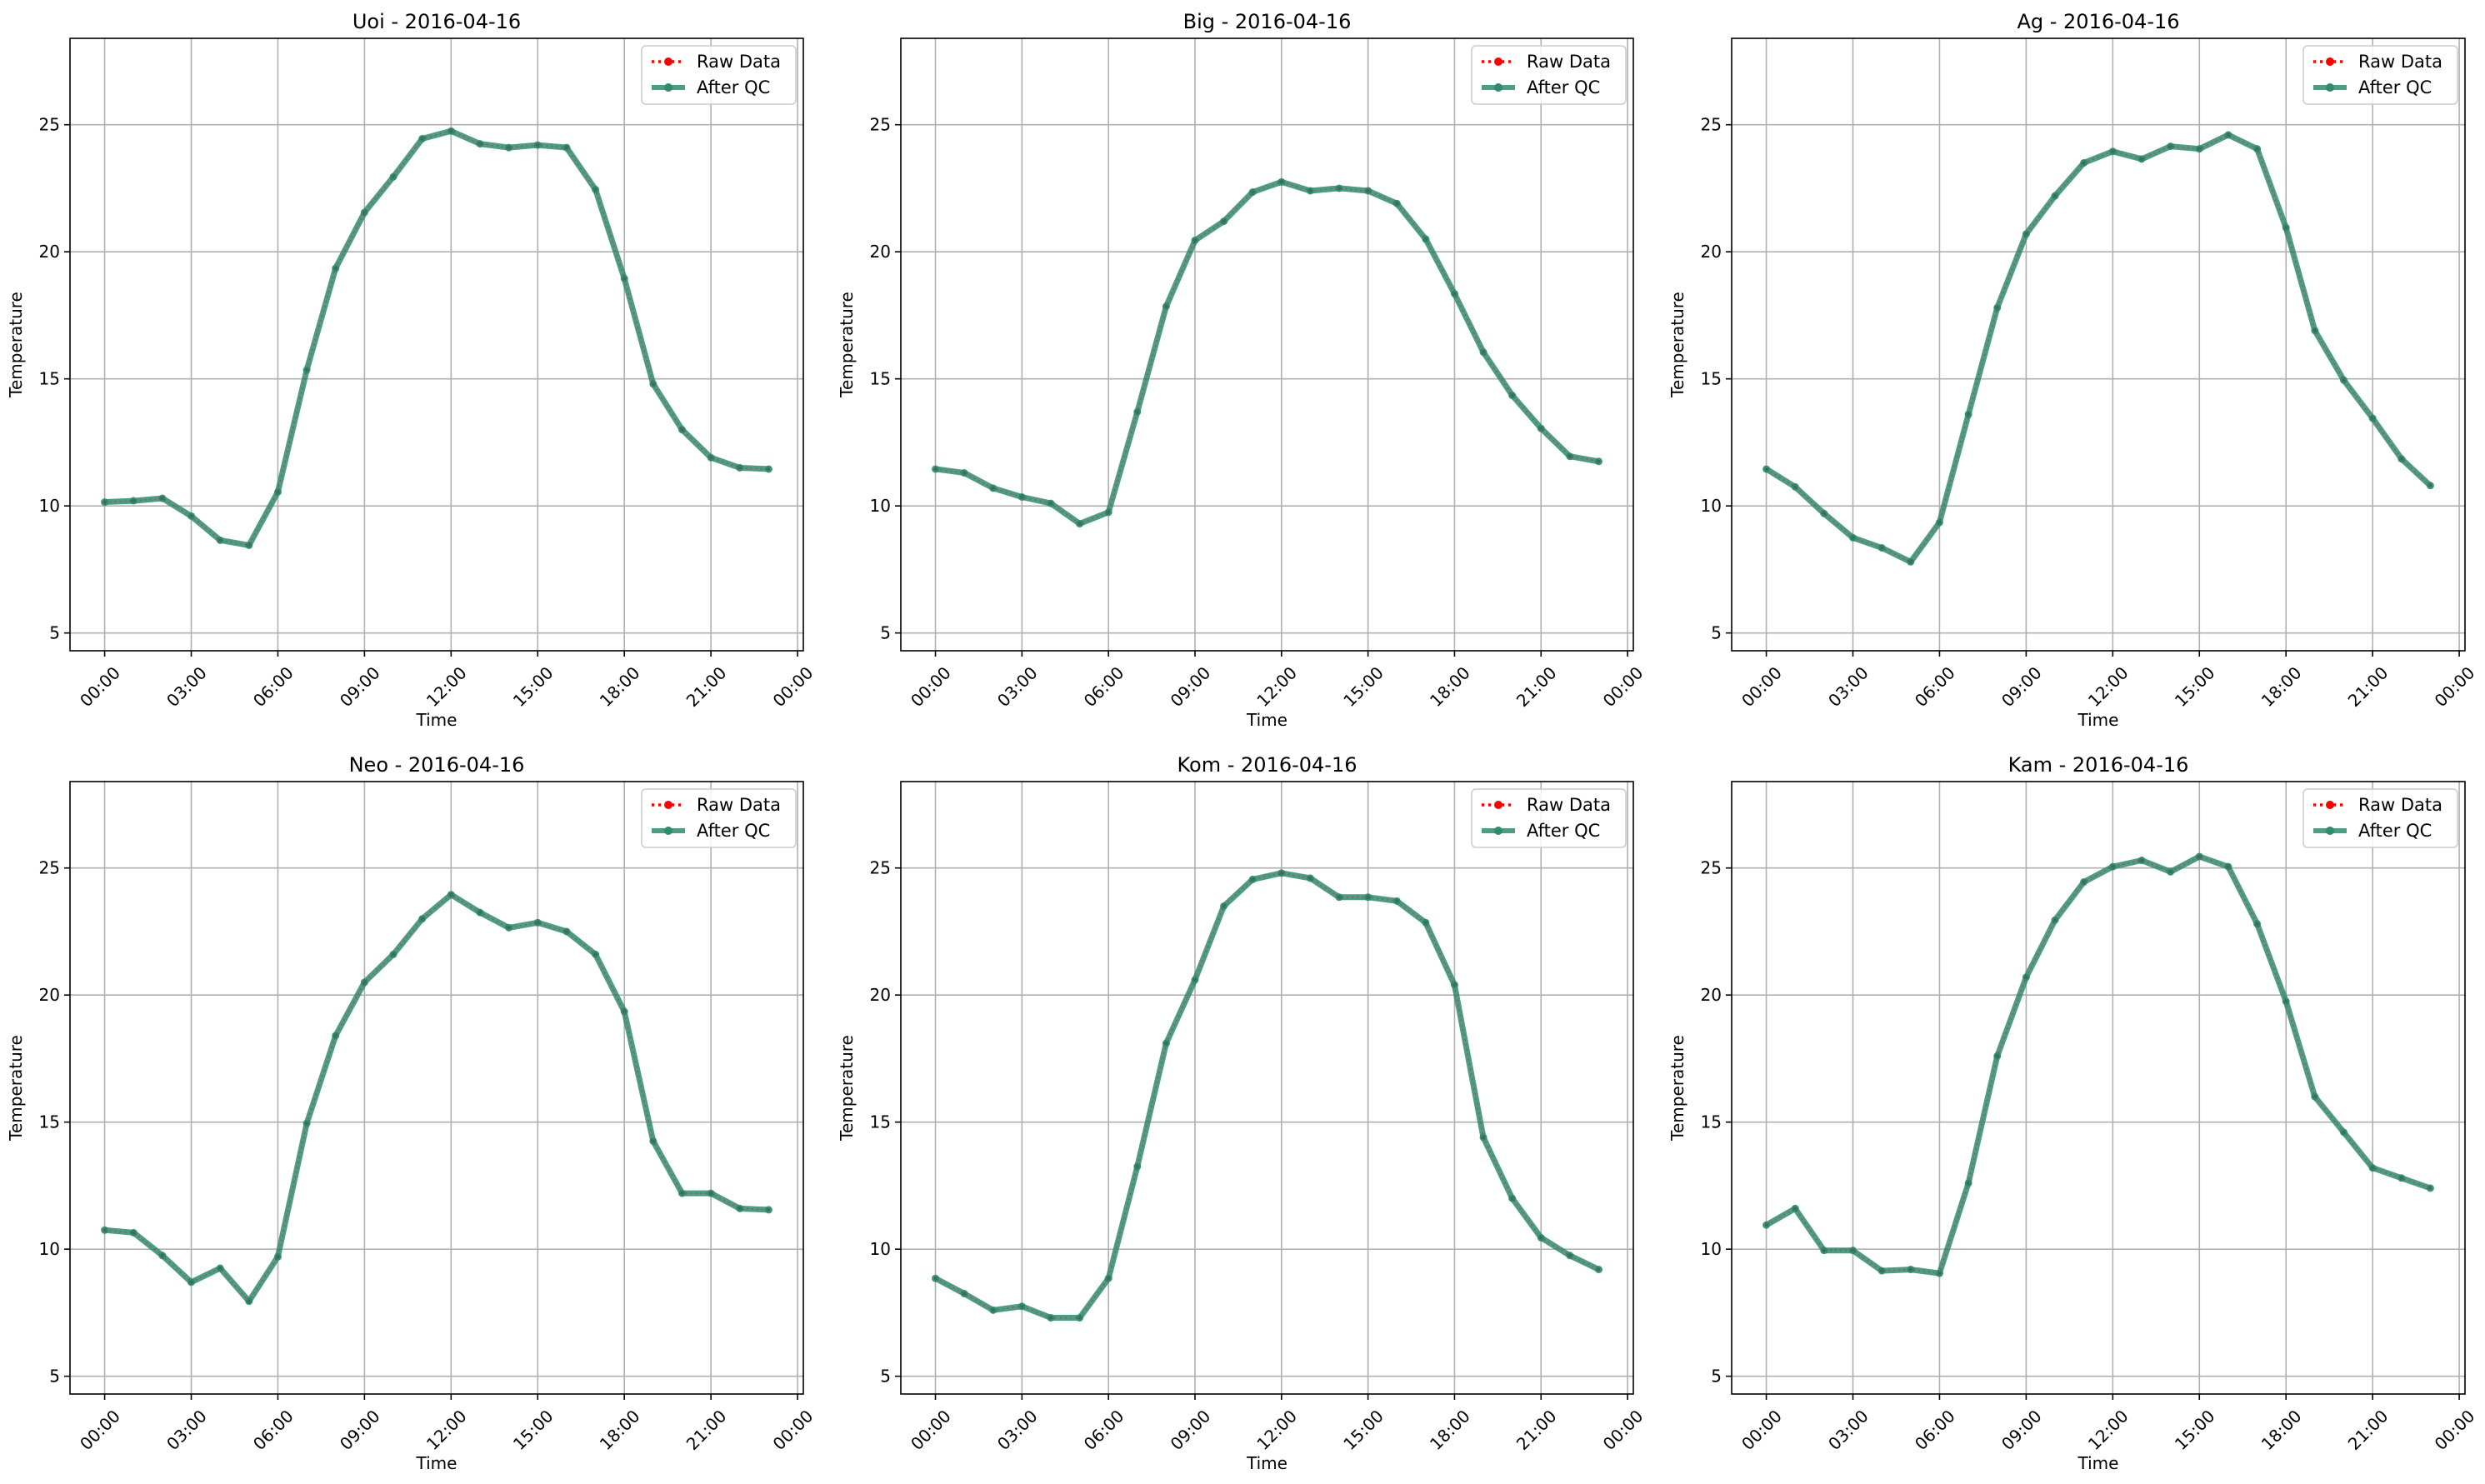  I want to click on x-tick-label: 15:00, so click(2195, 687).